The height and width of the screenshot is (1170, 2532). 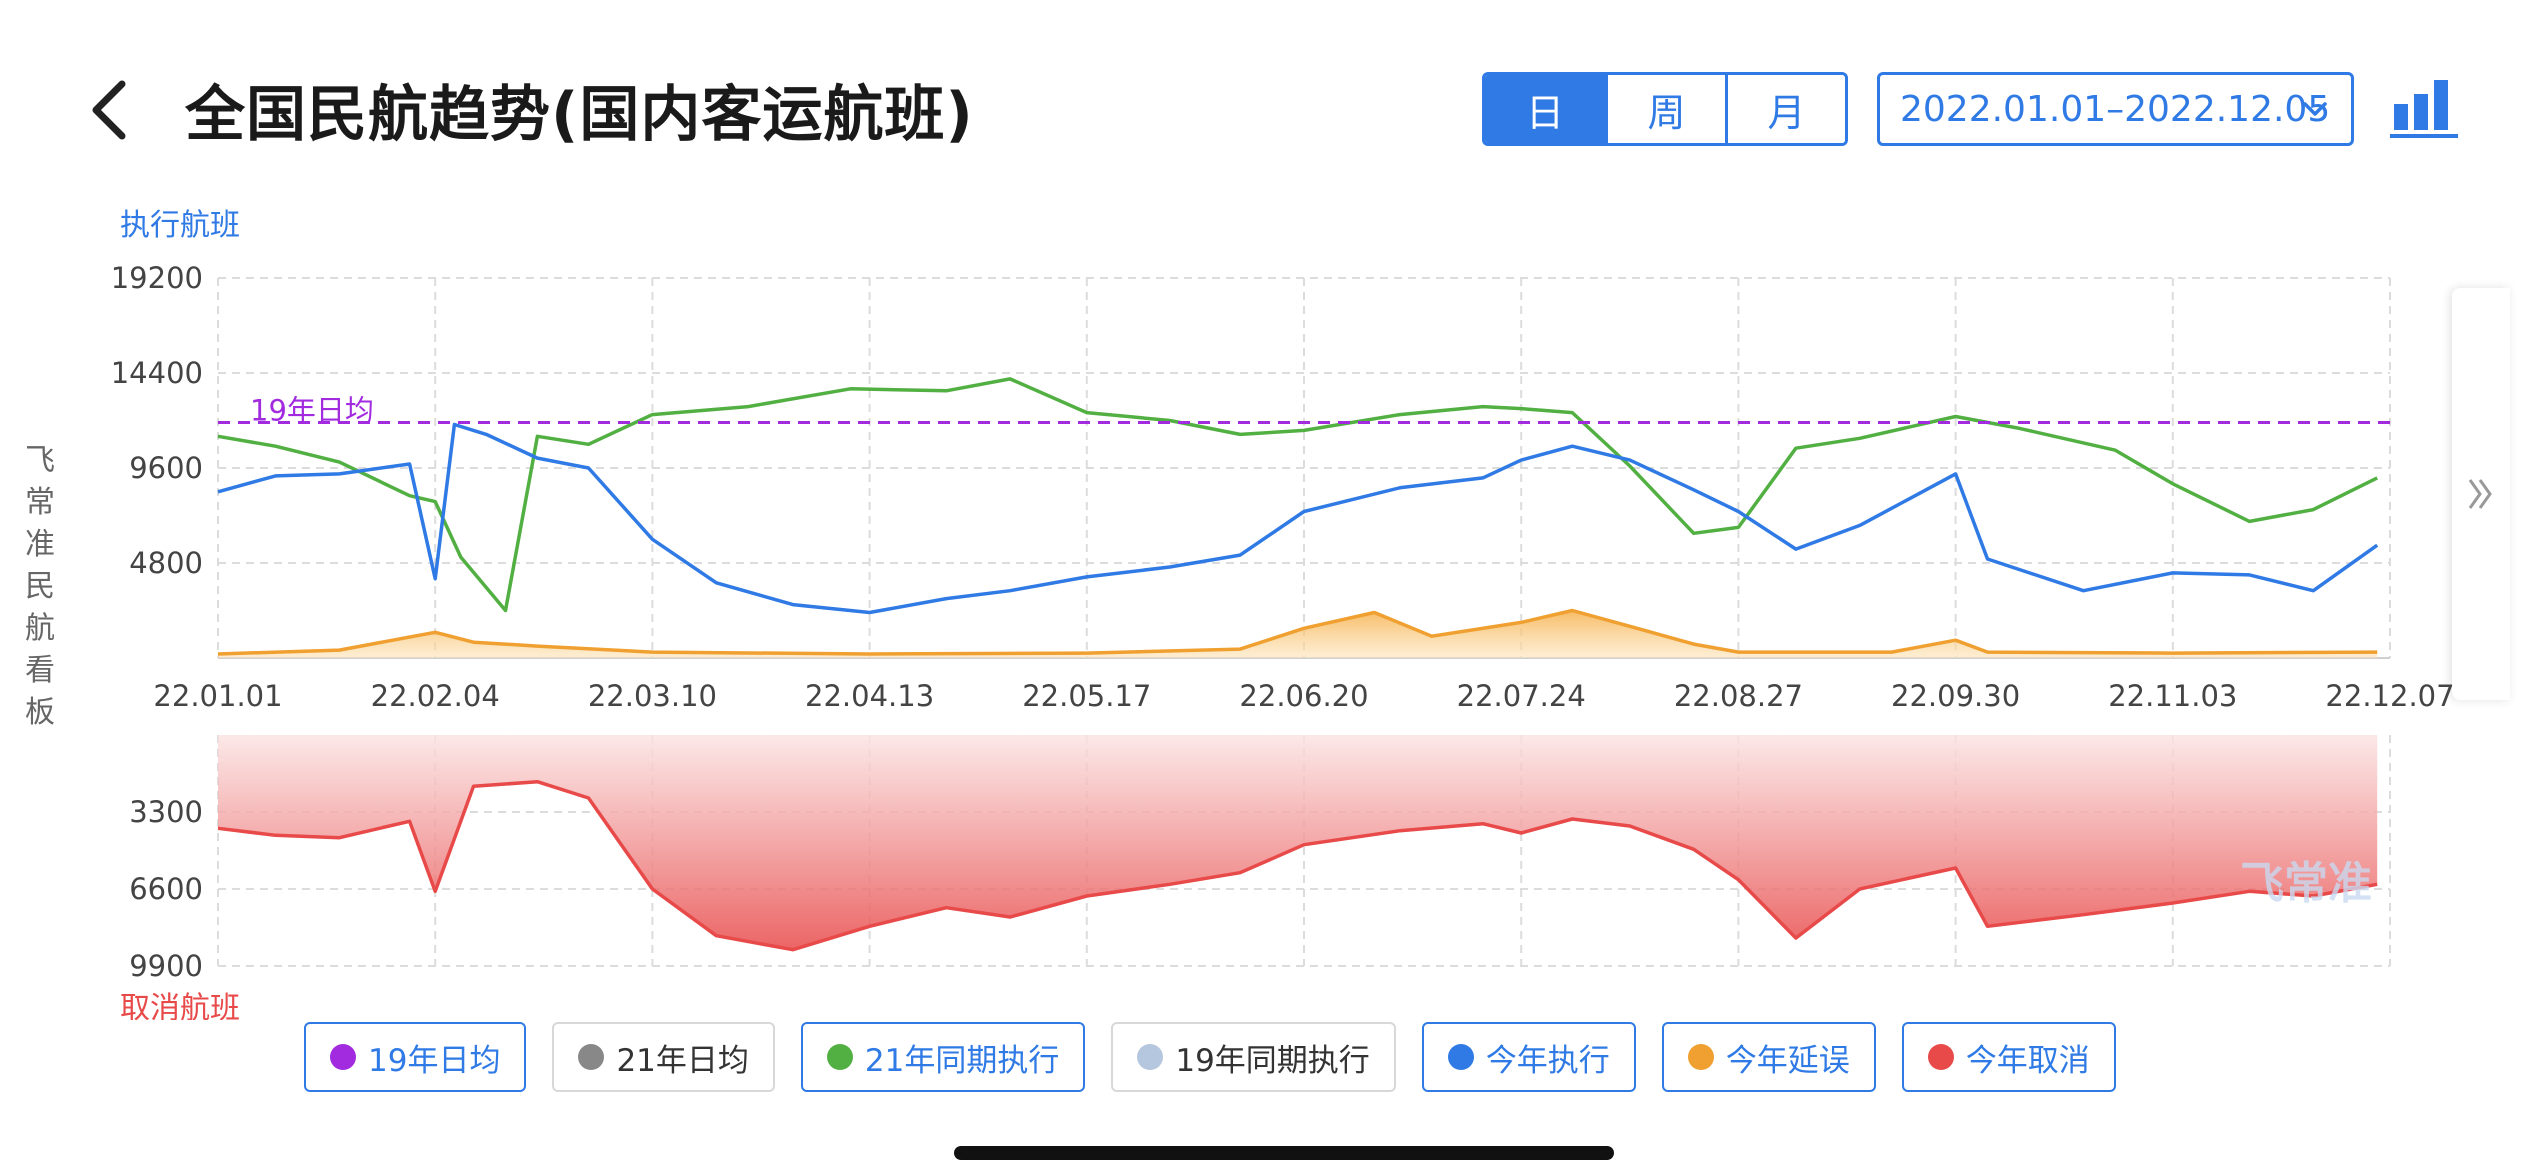 I want to click on x-tick-label: 22.01.01, so click(x=217, y=696).